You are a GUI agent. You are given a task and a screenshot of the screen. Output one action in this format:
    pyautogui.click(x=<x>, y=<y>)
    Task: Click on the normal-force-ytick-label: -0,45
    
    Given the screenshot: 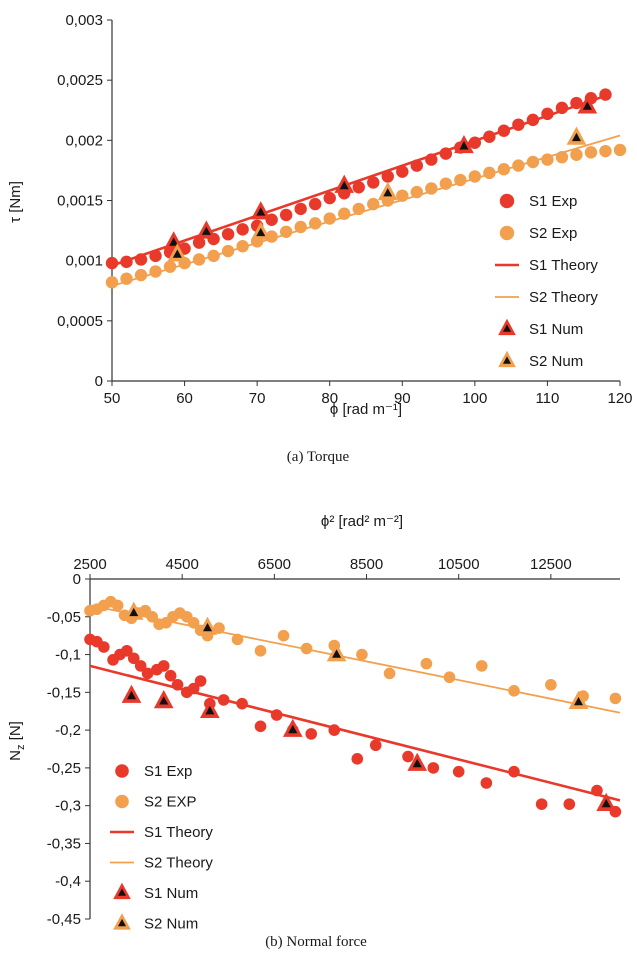 What is the action you would take?
    pyautogui.click(x=64, y=919)
    